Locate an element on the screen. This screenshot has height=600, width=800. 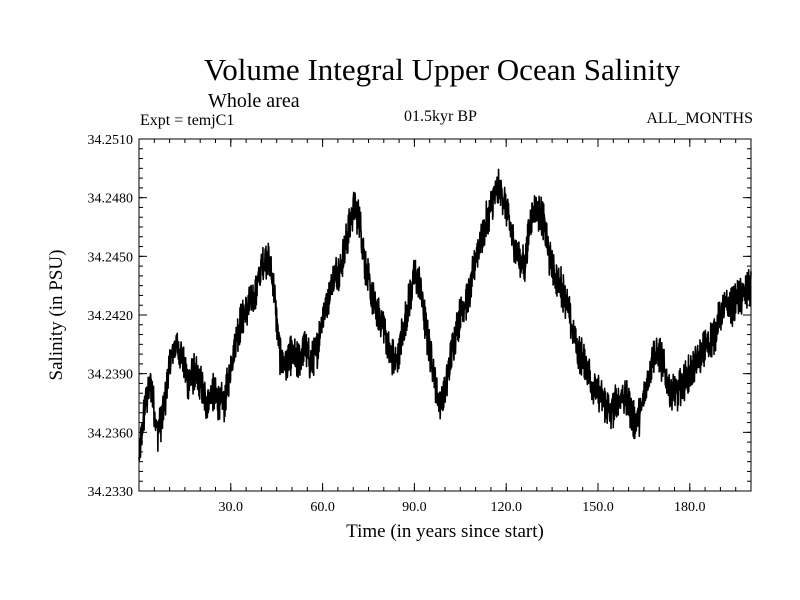
y-tick-label: 34.2510 is located at coordinates (111, 140).